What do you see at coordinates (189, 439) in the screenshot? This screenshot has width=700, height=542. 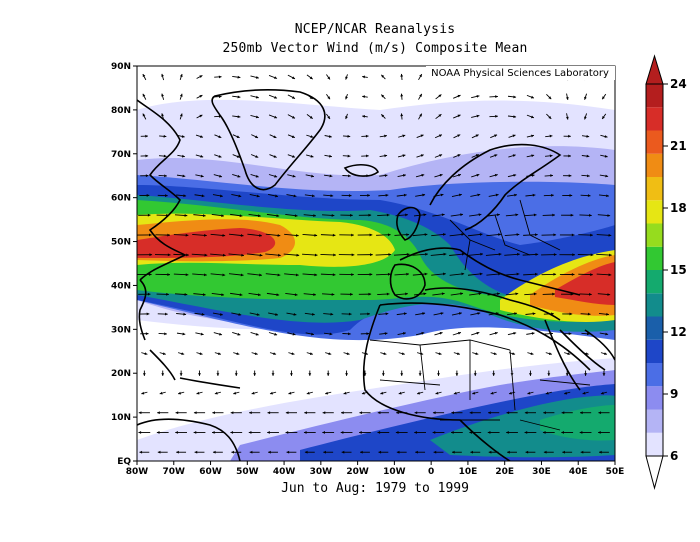 I see `south-america-coast` at bounding box center [189, 439].